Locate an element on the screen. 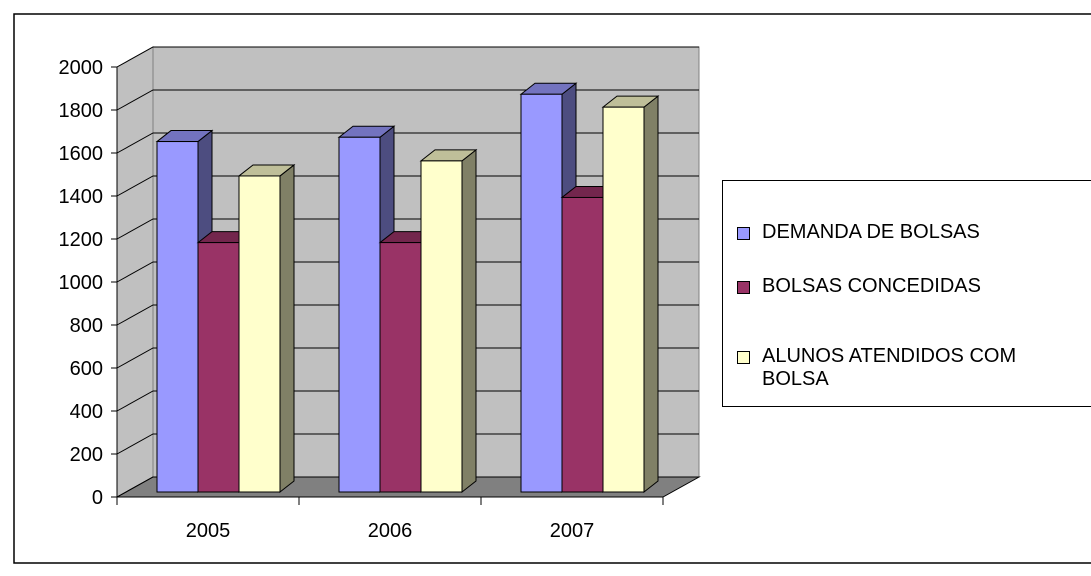  y-tick-label: 2000 is located at coordinates (81, 68).